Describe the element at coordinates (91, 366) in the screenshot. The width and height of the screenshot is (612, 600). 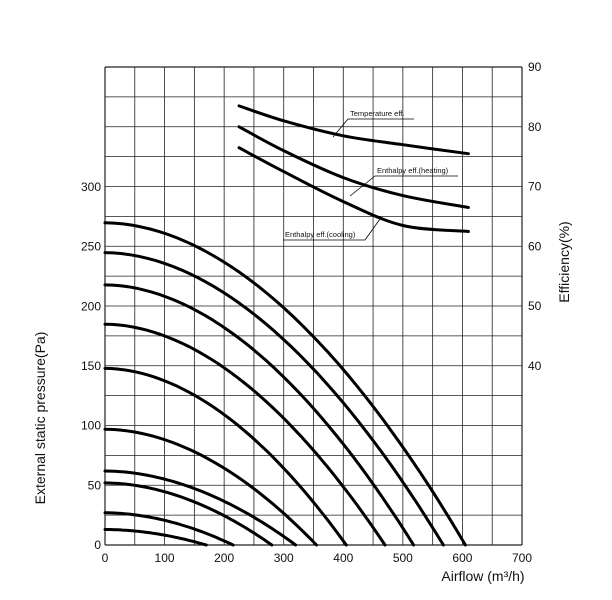
I see `y-tick-label: 150` at that location.